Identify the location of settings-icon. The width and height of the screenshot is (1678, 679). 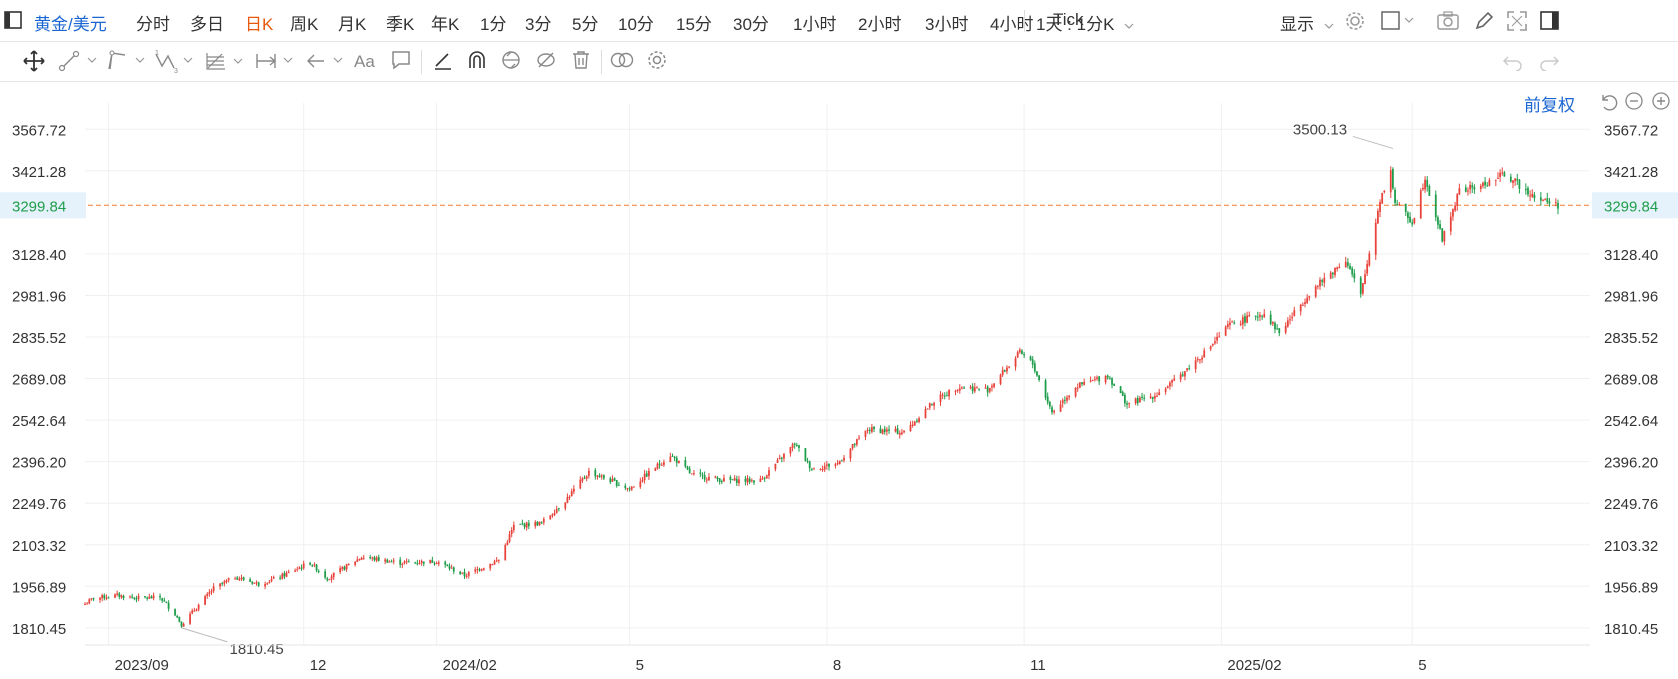
(657, 60).